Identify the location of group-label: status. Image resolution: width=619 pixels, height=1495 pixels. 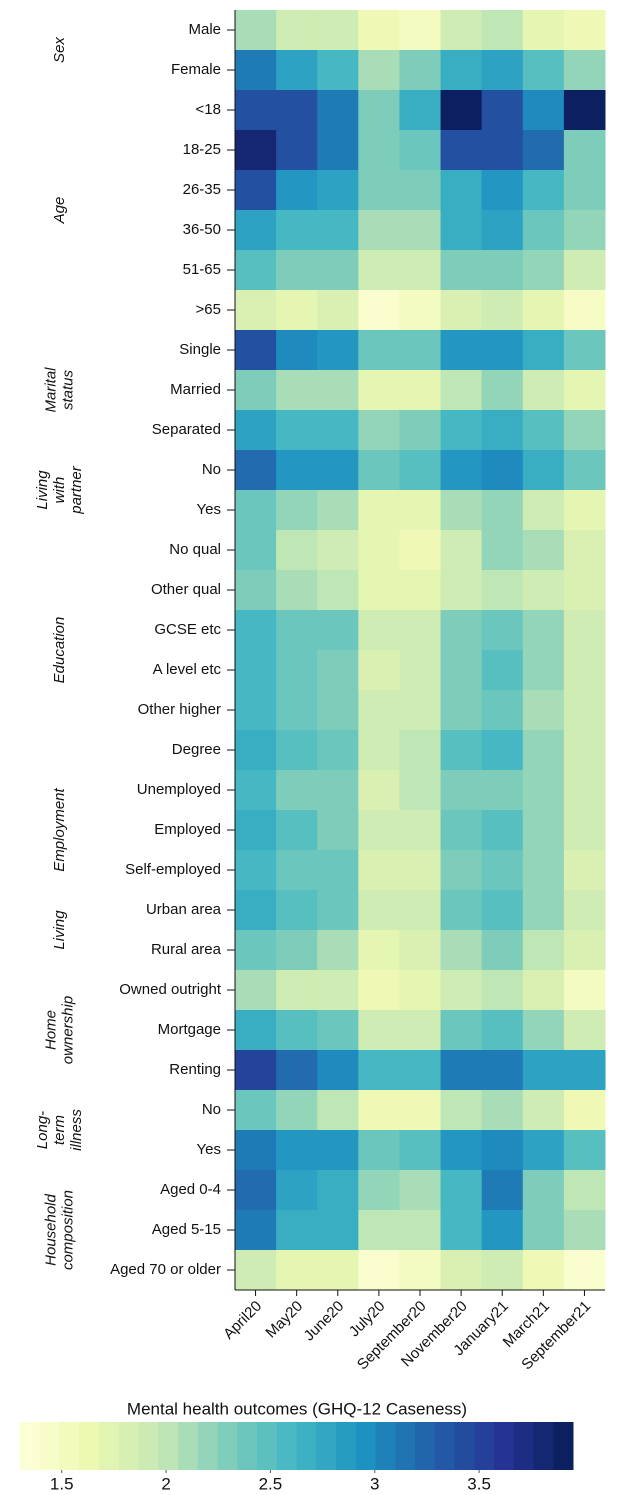
(67, 389).